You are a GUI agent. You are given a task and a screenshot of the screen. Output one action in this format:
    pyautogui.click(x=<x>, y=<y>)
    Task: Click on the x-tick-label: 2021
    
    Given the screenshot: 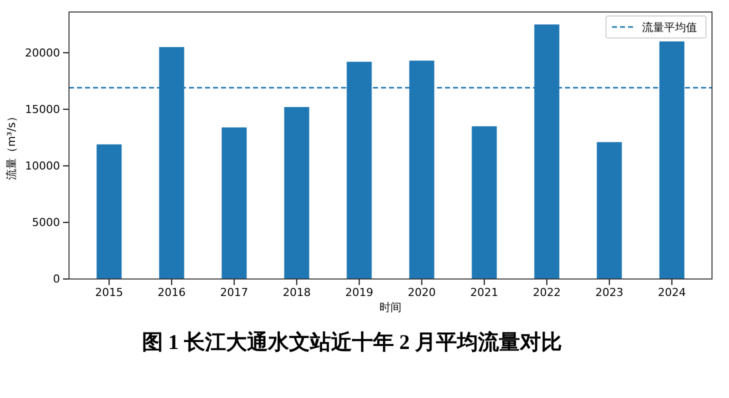 What is the action you would take?
    pyautogui.click(x=484, y=292)
    